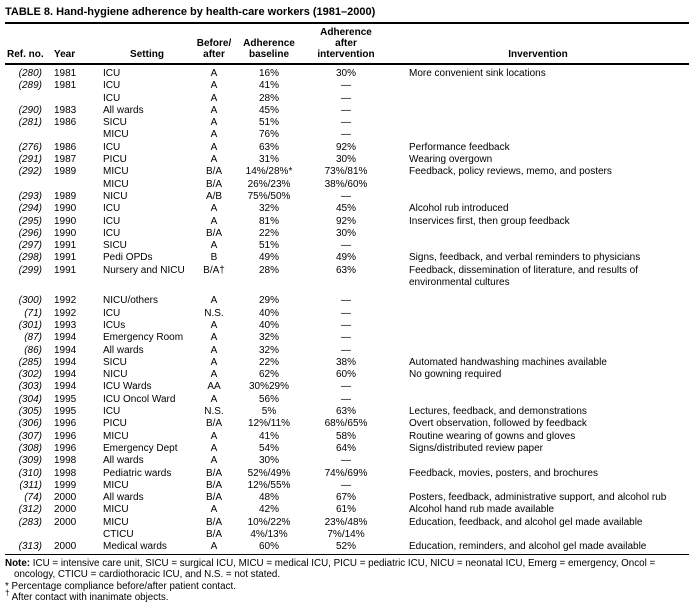 The height and width of the screenshot is (607, 694). What do you see at coordinates (140, 448) in the screenshot?
I see `setting-cell: Emergency Dept` at bounding box center [140, 448].